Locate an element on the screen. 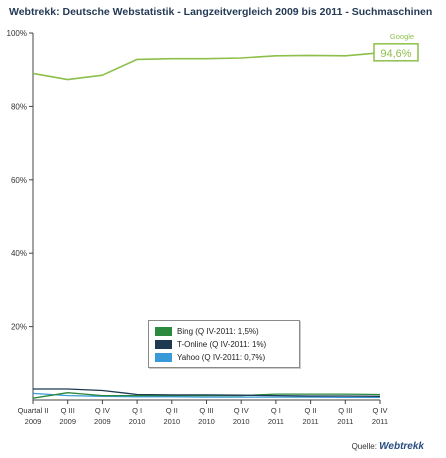 The image size is (446, 458). legend-label-t-online: T-Online (Q IV-2011: 1%) is located at coordinates (222, 344).